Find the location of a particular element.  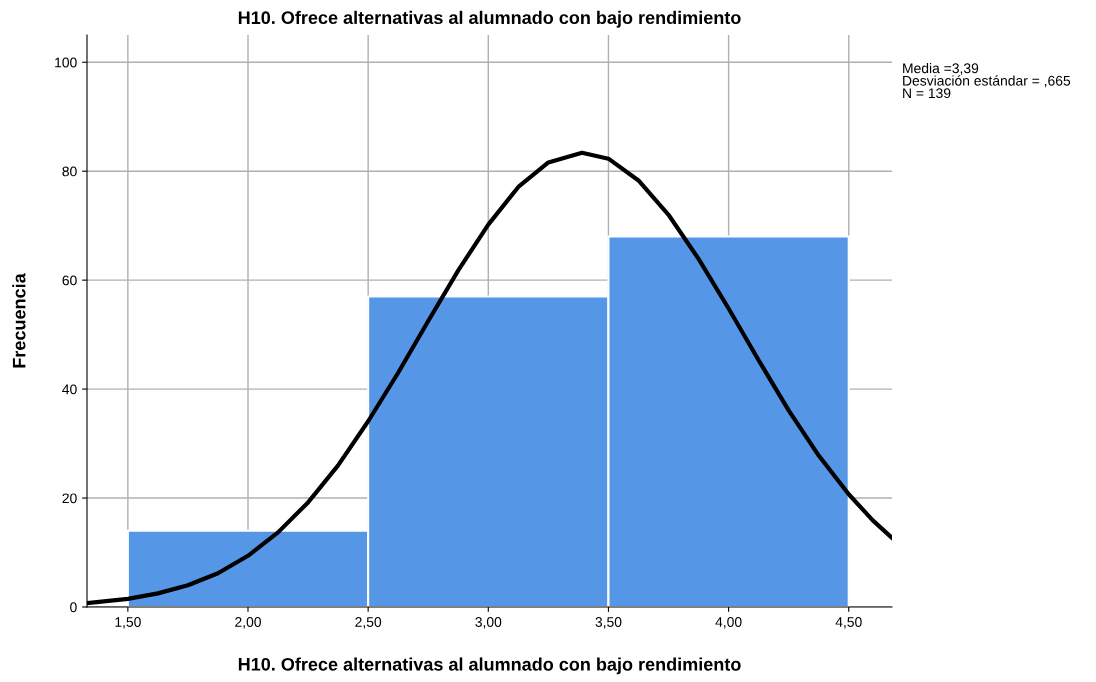

x-axis-title: H10. Ofrece alternativas al alumnado con bajo rendimiento is located at coordinates (489, 666).